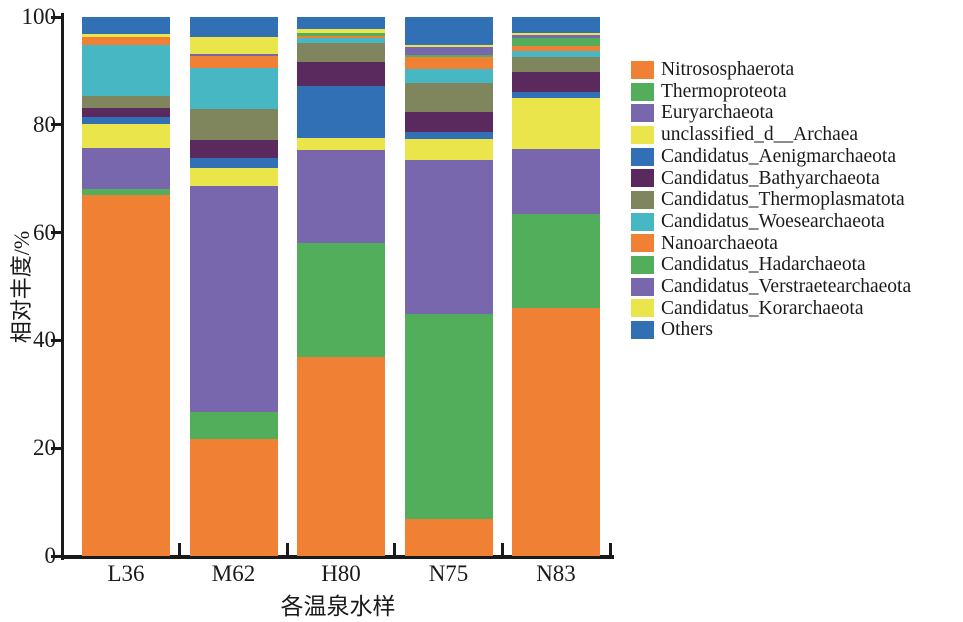 This screenshot has width=963, height=622. Describe the element at coordinates (719, 243) in the screenshot. I see `legend-label: Nanoarchaeota` at that location.